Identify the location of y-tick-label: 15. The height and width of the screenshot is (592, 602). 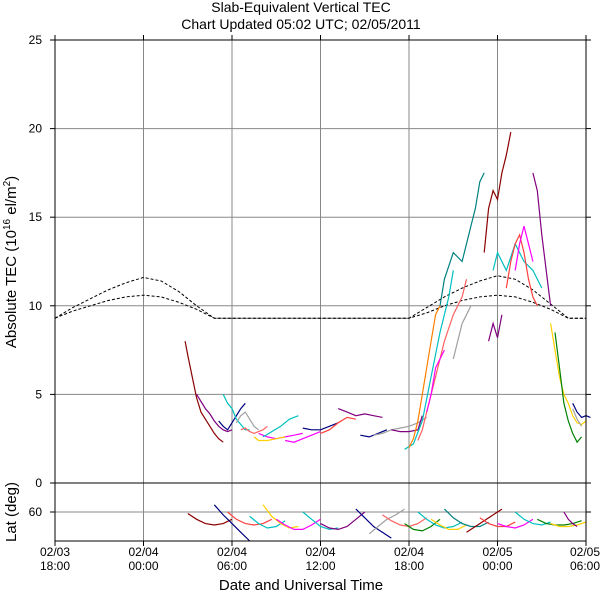
(36, 217).